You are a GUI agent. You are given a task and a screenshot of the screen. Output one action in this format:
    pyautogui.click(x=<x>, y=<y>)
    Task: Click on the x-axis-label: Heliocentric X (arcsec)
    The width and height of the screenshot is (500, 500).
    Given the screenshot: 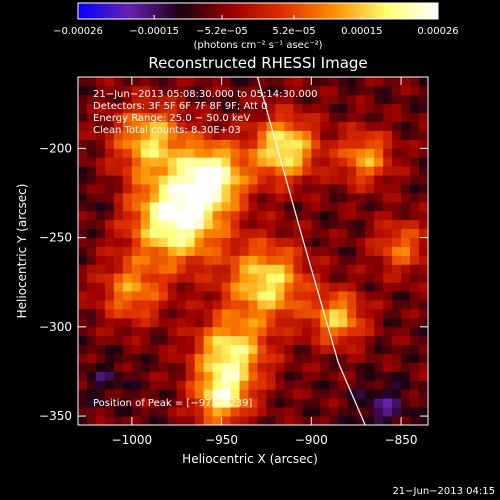 What is the action you would take?
    pyautogui.click(x=250, y=459)
    